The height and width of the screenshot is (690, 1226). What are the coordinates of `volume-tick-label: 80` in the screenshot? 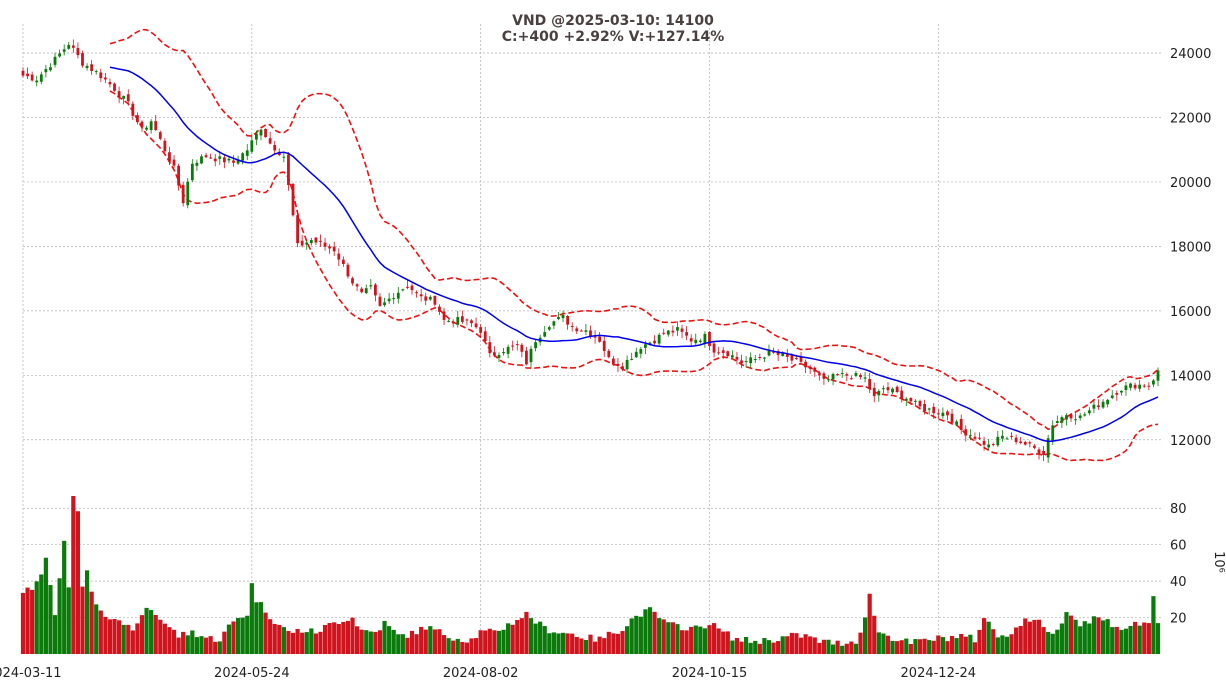 It's located at (1178, 509).